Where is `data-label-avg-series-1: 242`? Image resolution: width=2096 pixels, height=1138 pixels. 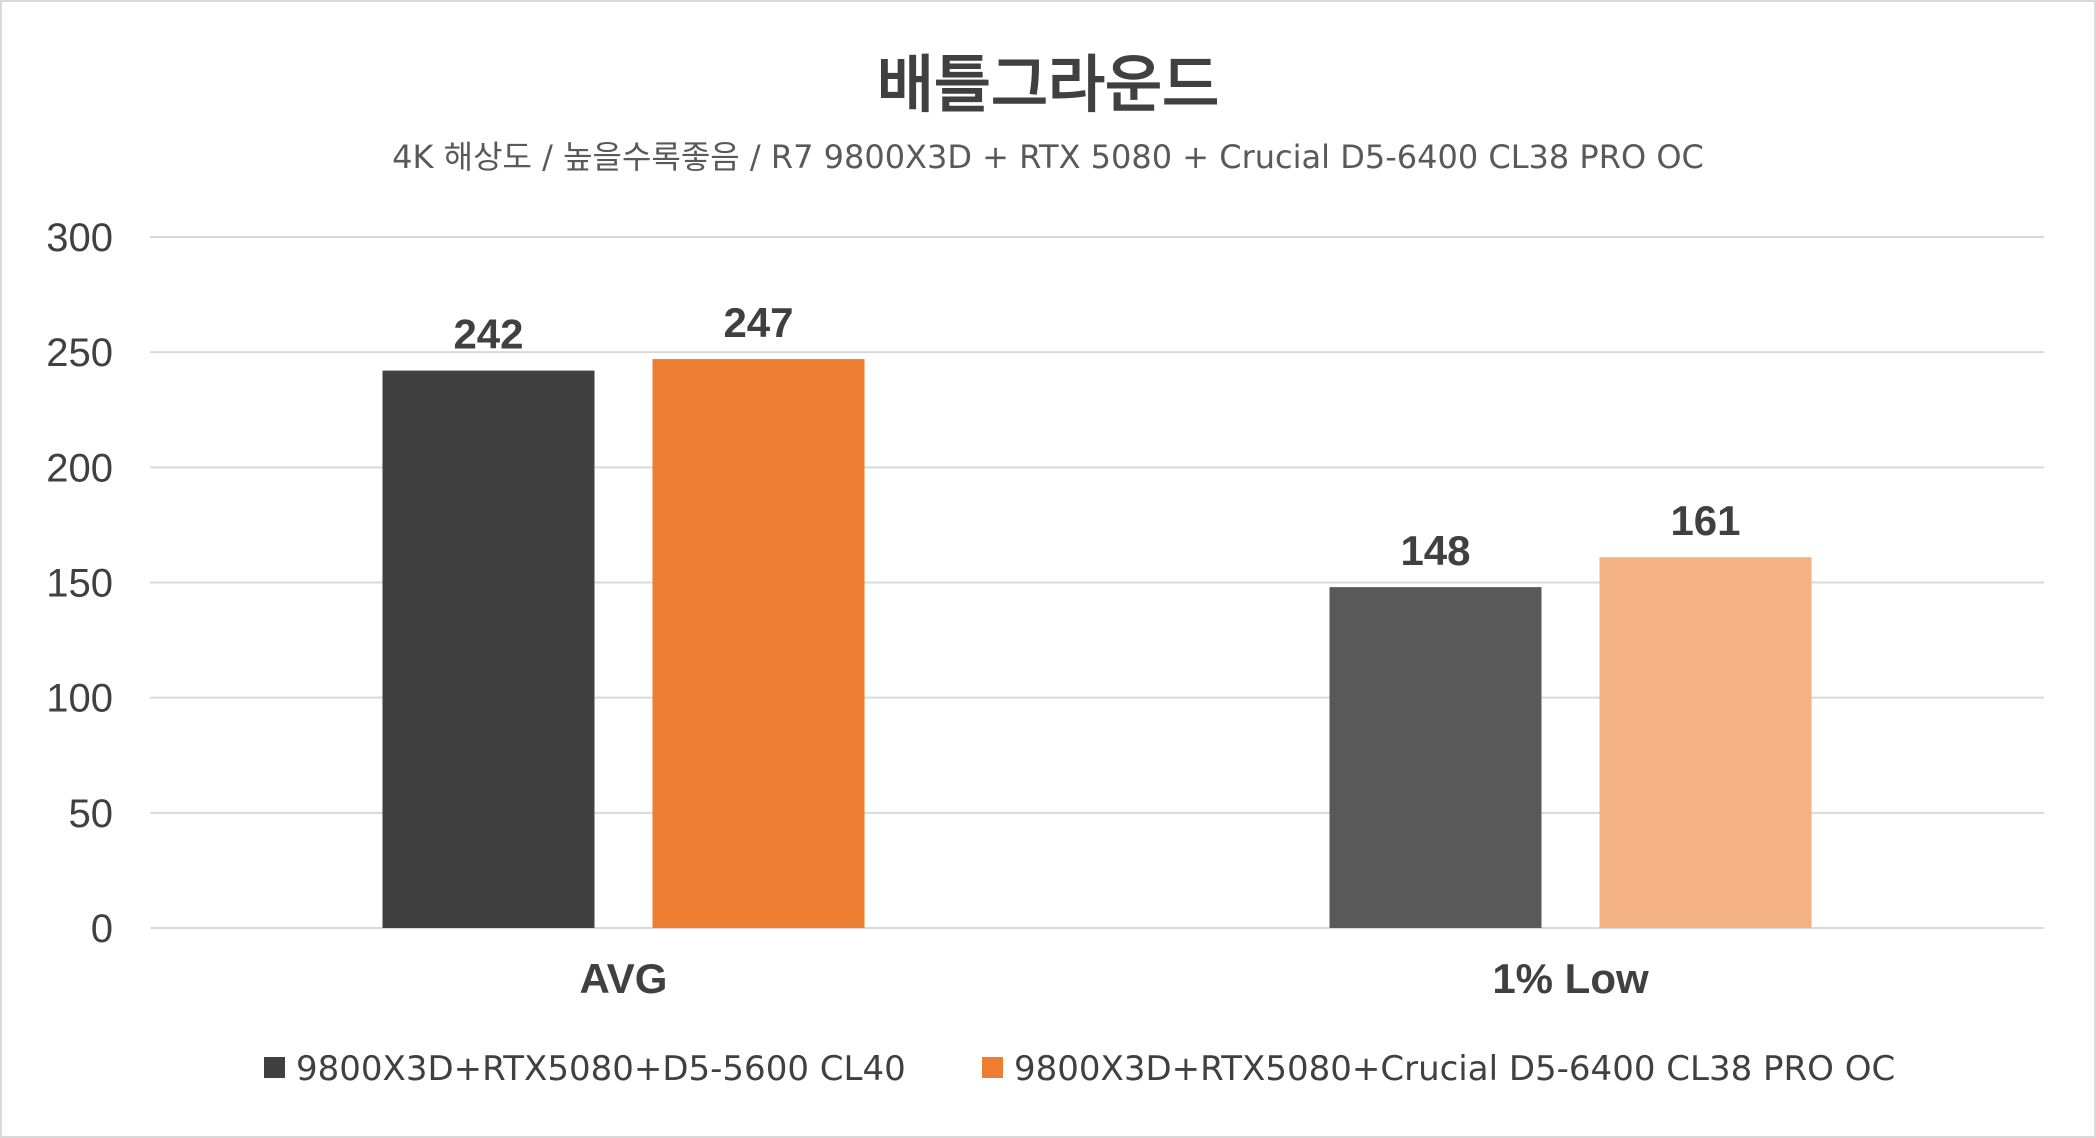
data-label-avg-series-1: 242 is located at coordinates (488, 334).